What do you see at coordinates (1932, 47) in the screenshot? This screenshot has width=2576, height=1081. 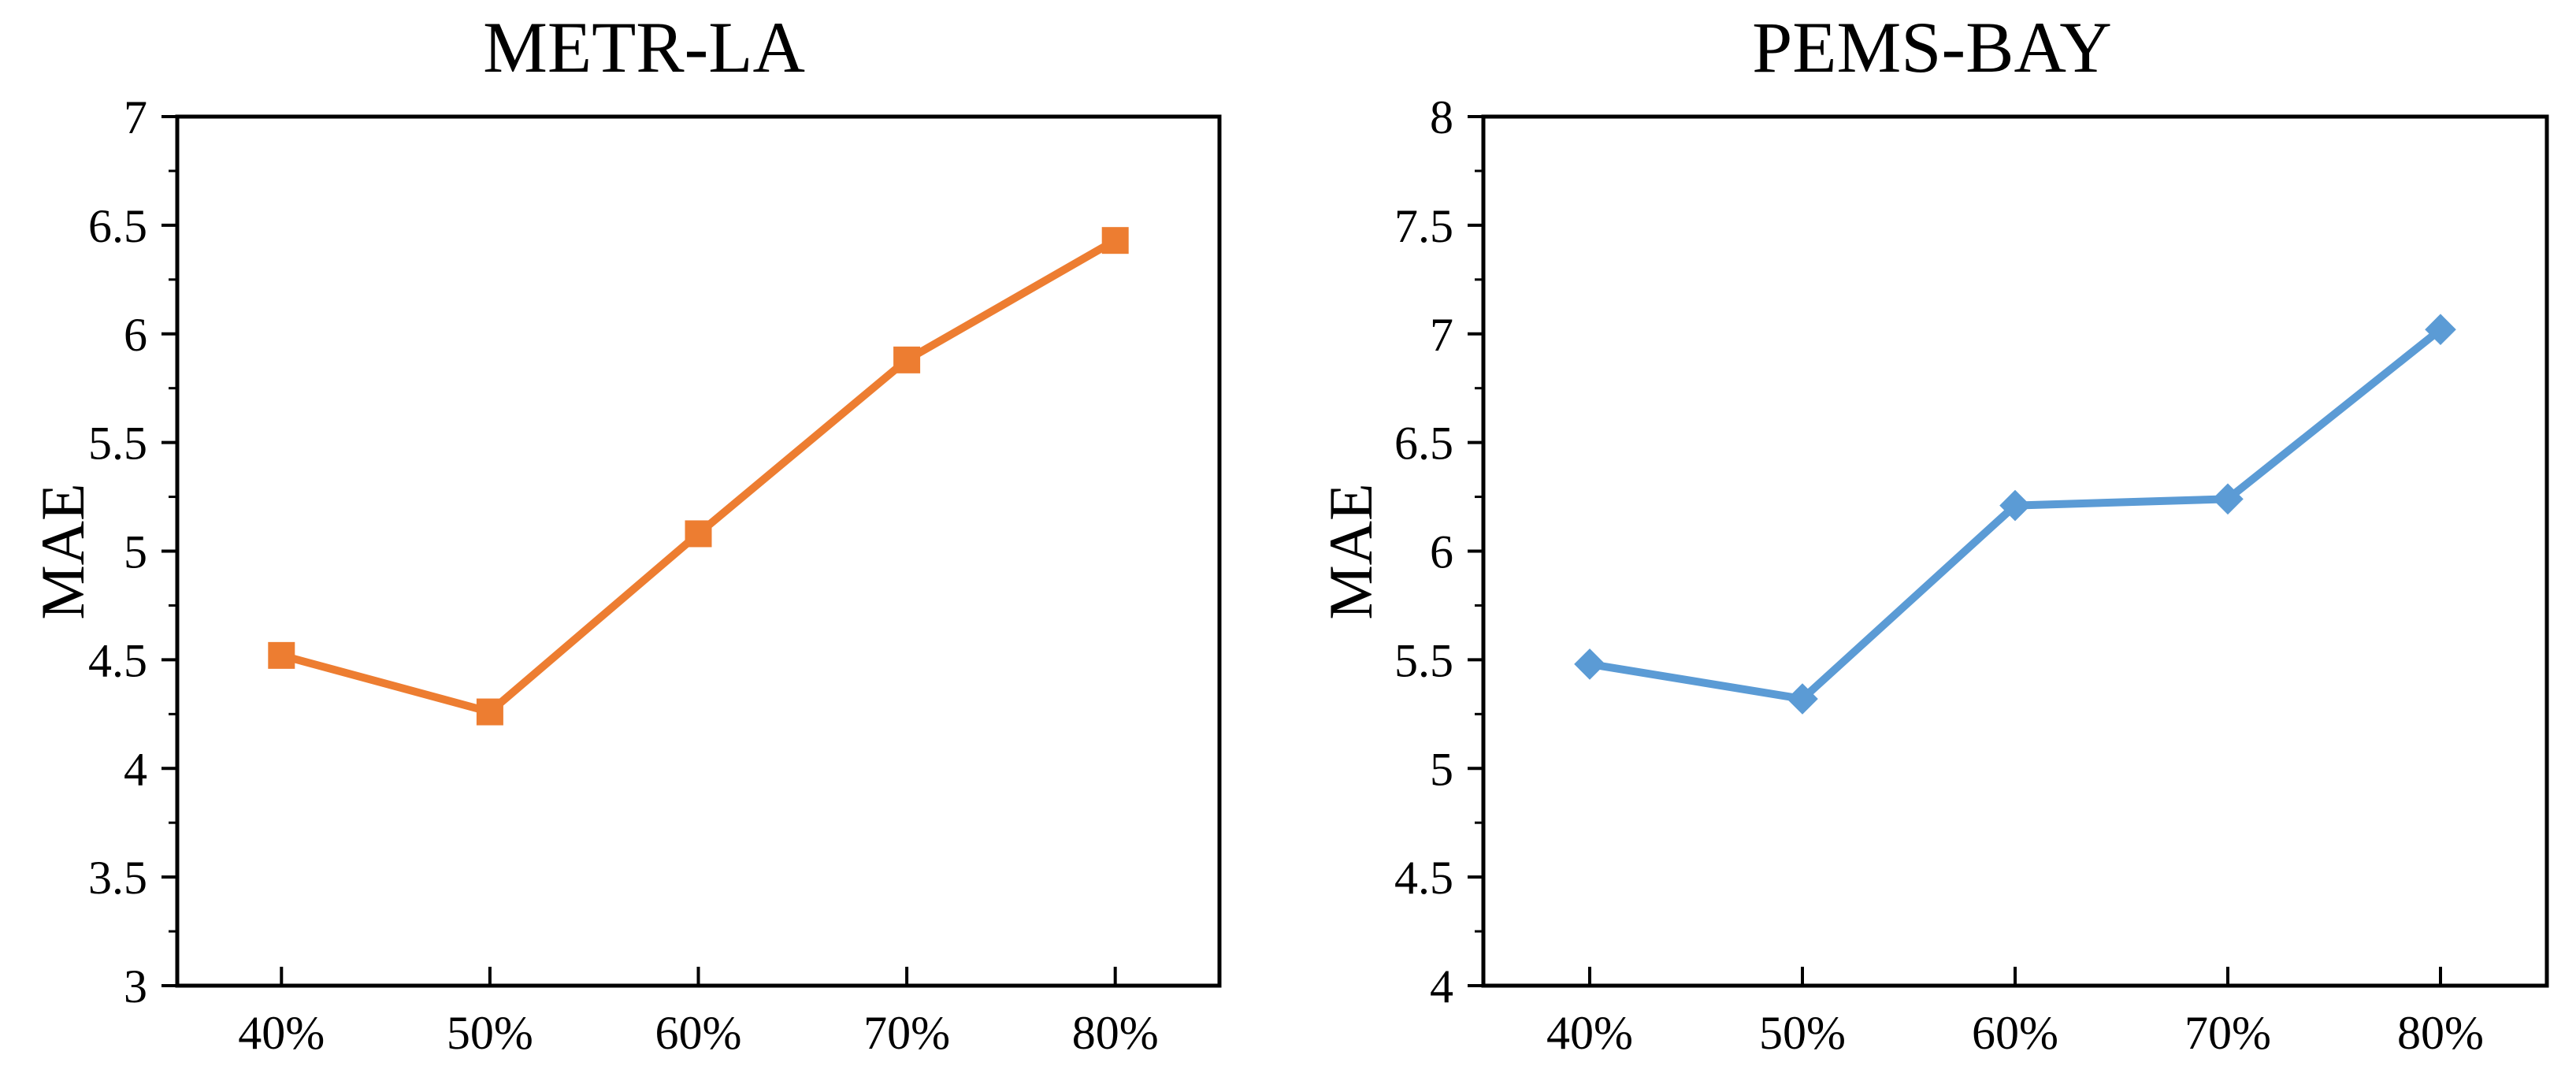 I see `chart-title: PEMS-BAY` at bounding box center [1932, 47].